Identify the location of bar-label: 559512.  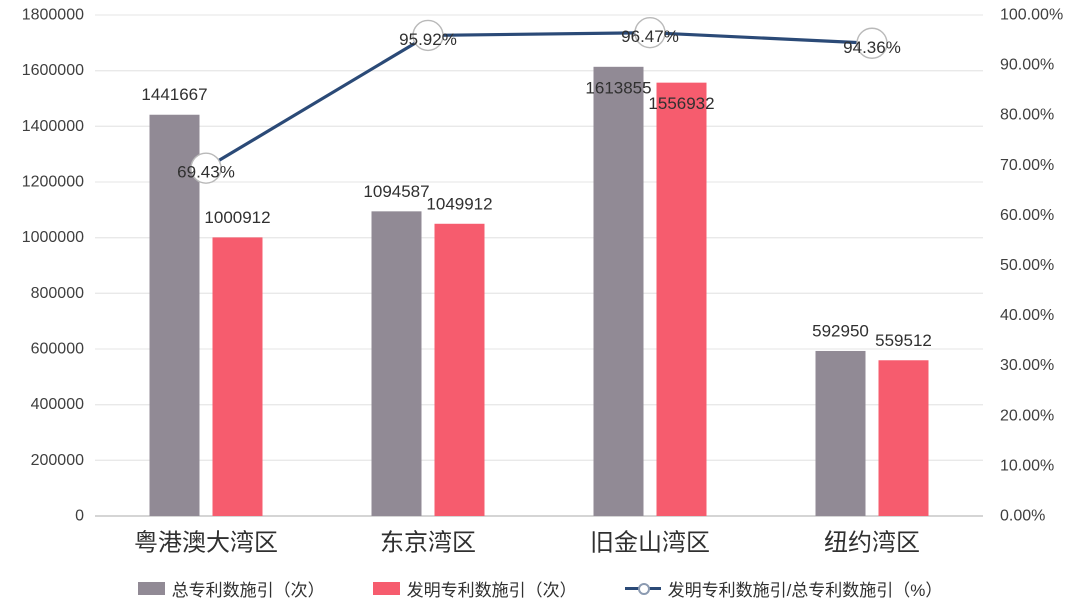
(903, 340).